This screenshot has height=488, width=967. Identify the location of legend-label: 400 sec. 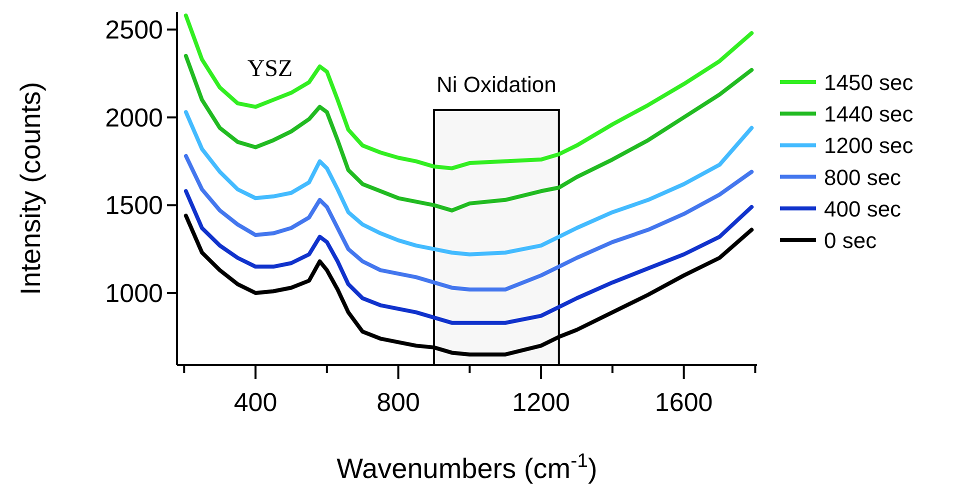
(863, 209).